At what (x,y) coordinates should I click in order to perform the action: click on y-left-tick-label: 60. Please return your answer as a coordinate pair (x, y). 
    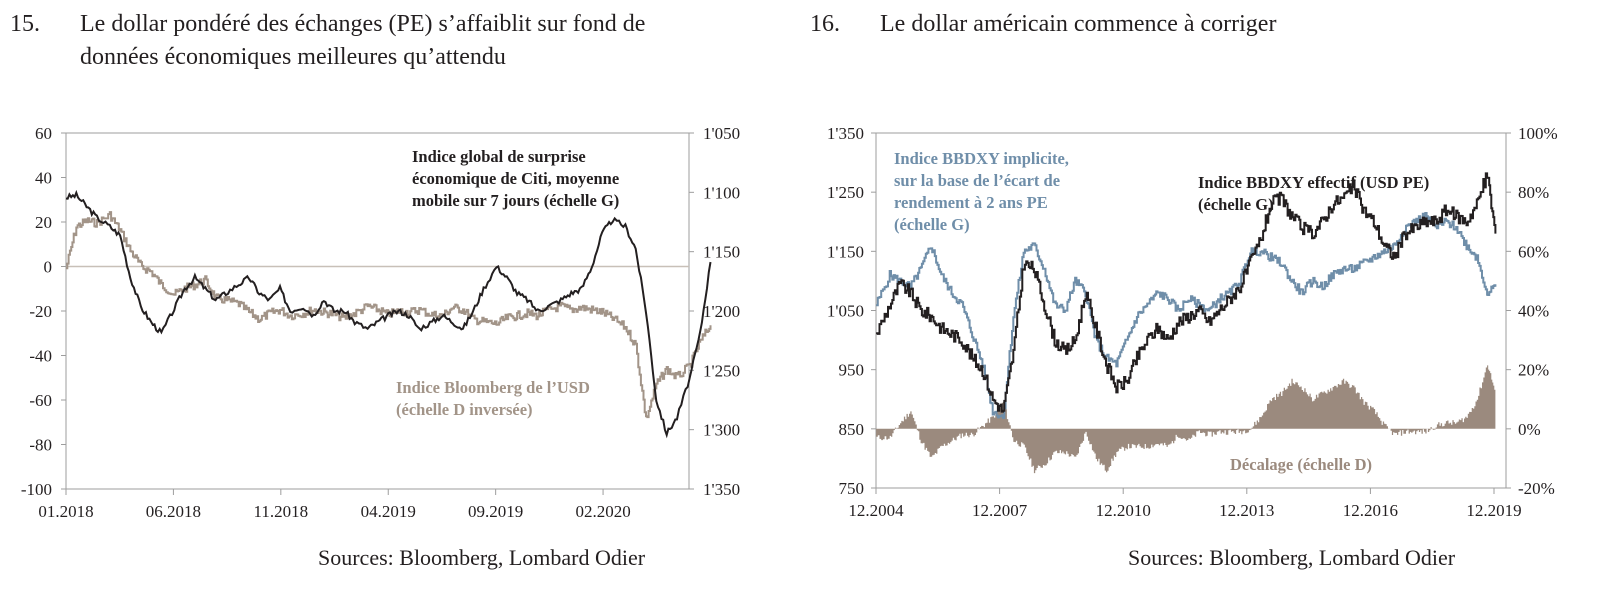
    Looking at the image, I should click on (43, 133).